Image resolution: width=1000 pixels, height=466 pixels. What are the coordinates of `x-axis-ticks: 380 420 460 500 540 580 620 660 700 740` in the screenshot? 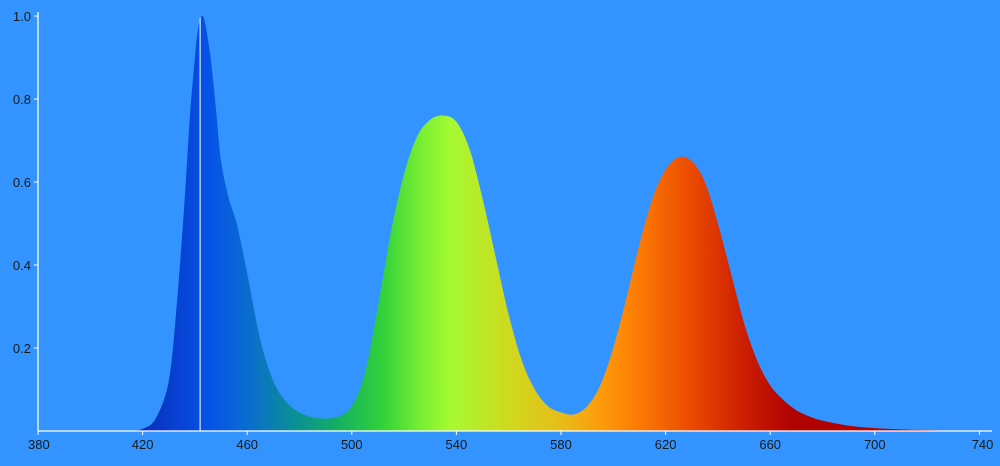 It's located at (510, 441).